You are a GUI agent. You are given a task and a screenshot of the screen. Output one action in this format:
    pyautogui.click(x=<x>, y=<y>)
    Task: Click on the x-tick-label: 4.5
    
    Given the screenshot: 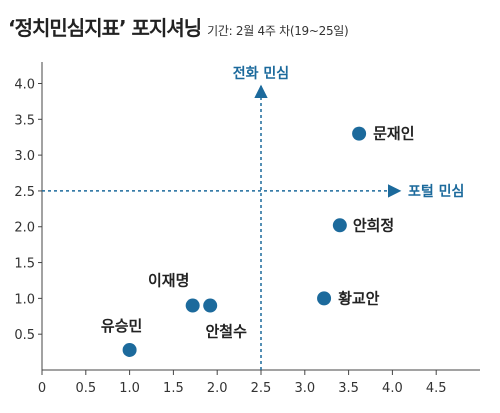 What is the action you would take?
    pyautogui.click(x=436, y=388)
    